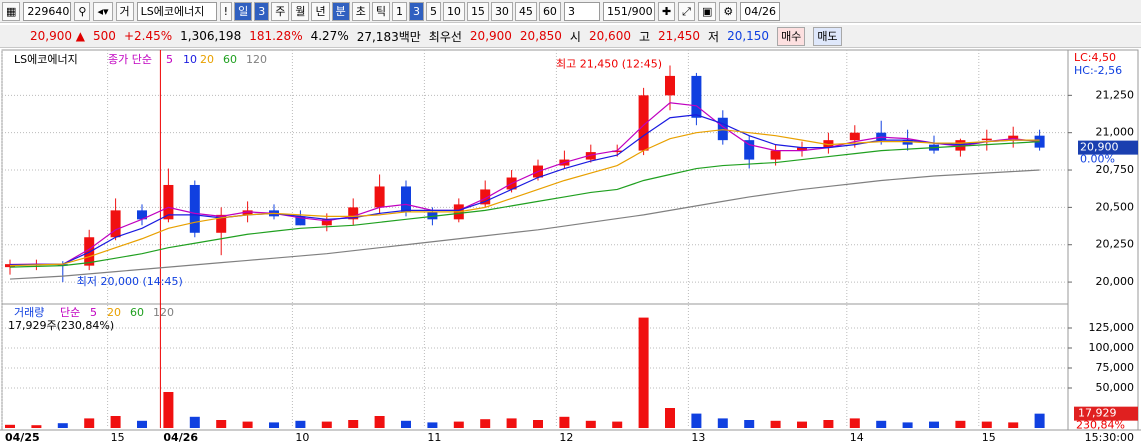 The image size is (1141, 448). Describe the element at coordinates (477, 11) in the screenshot. I see `period-button: 15` at that location.